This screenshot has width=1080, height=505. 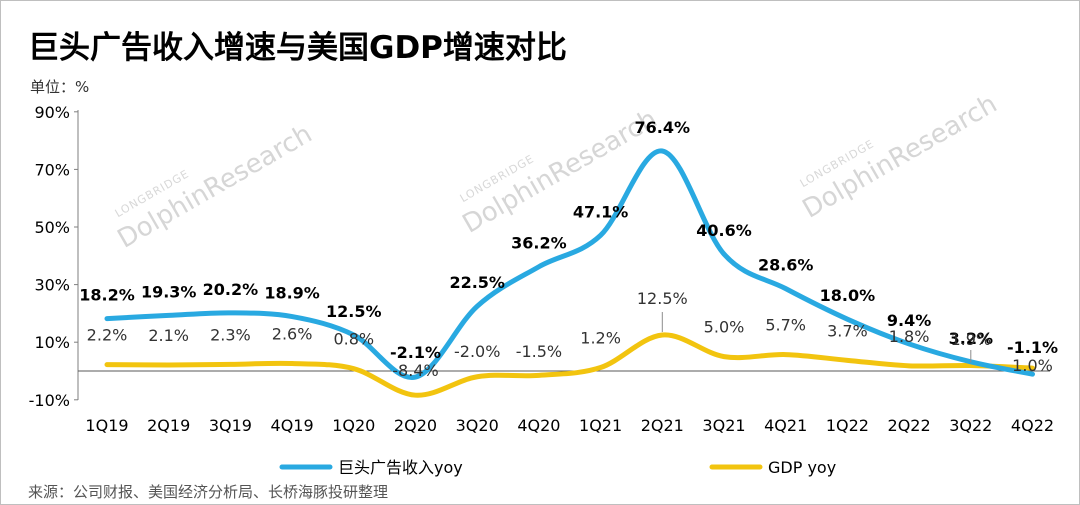 What do you see at coordinates (724, 230) in the screenshot?
I see `ad-revenue-data-label: 40.6%` at bounding box center [724, 230].